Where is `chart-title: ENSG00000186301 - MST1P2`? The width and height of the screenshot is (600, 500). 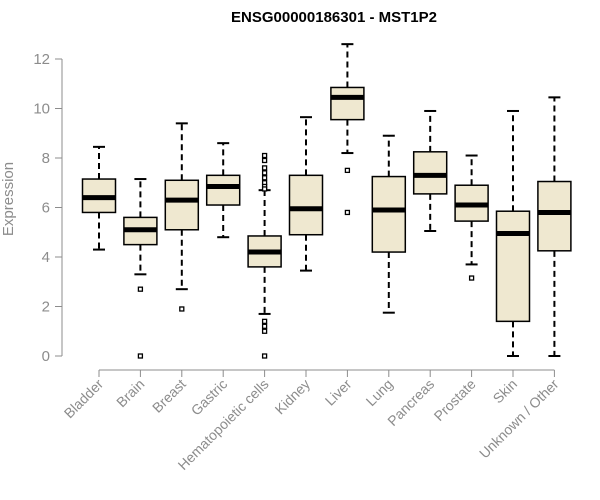
chart-title: ENSG00000186301 - MST1P2 is located at coordinates (334, 17).